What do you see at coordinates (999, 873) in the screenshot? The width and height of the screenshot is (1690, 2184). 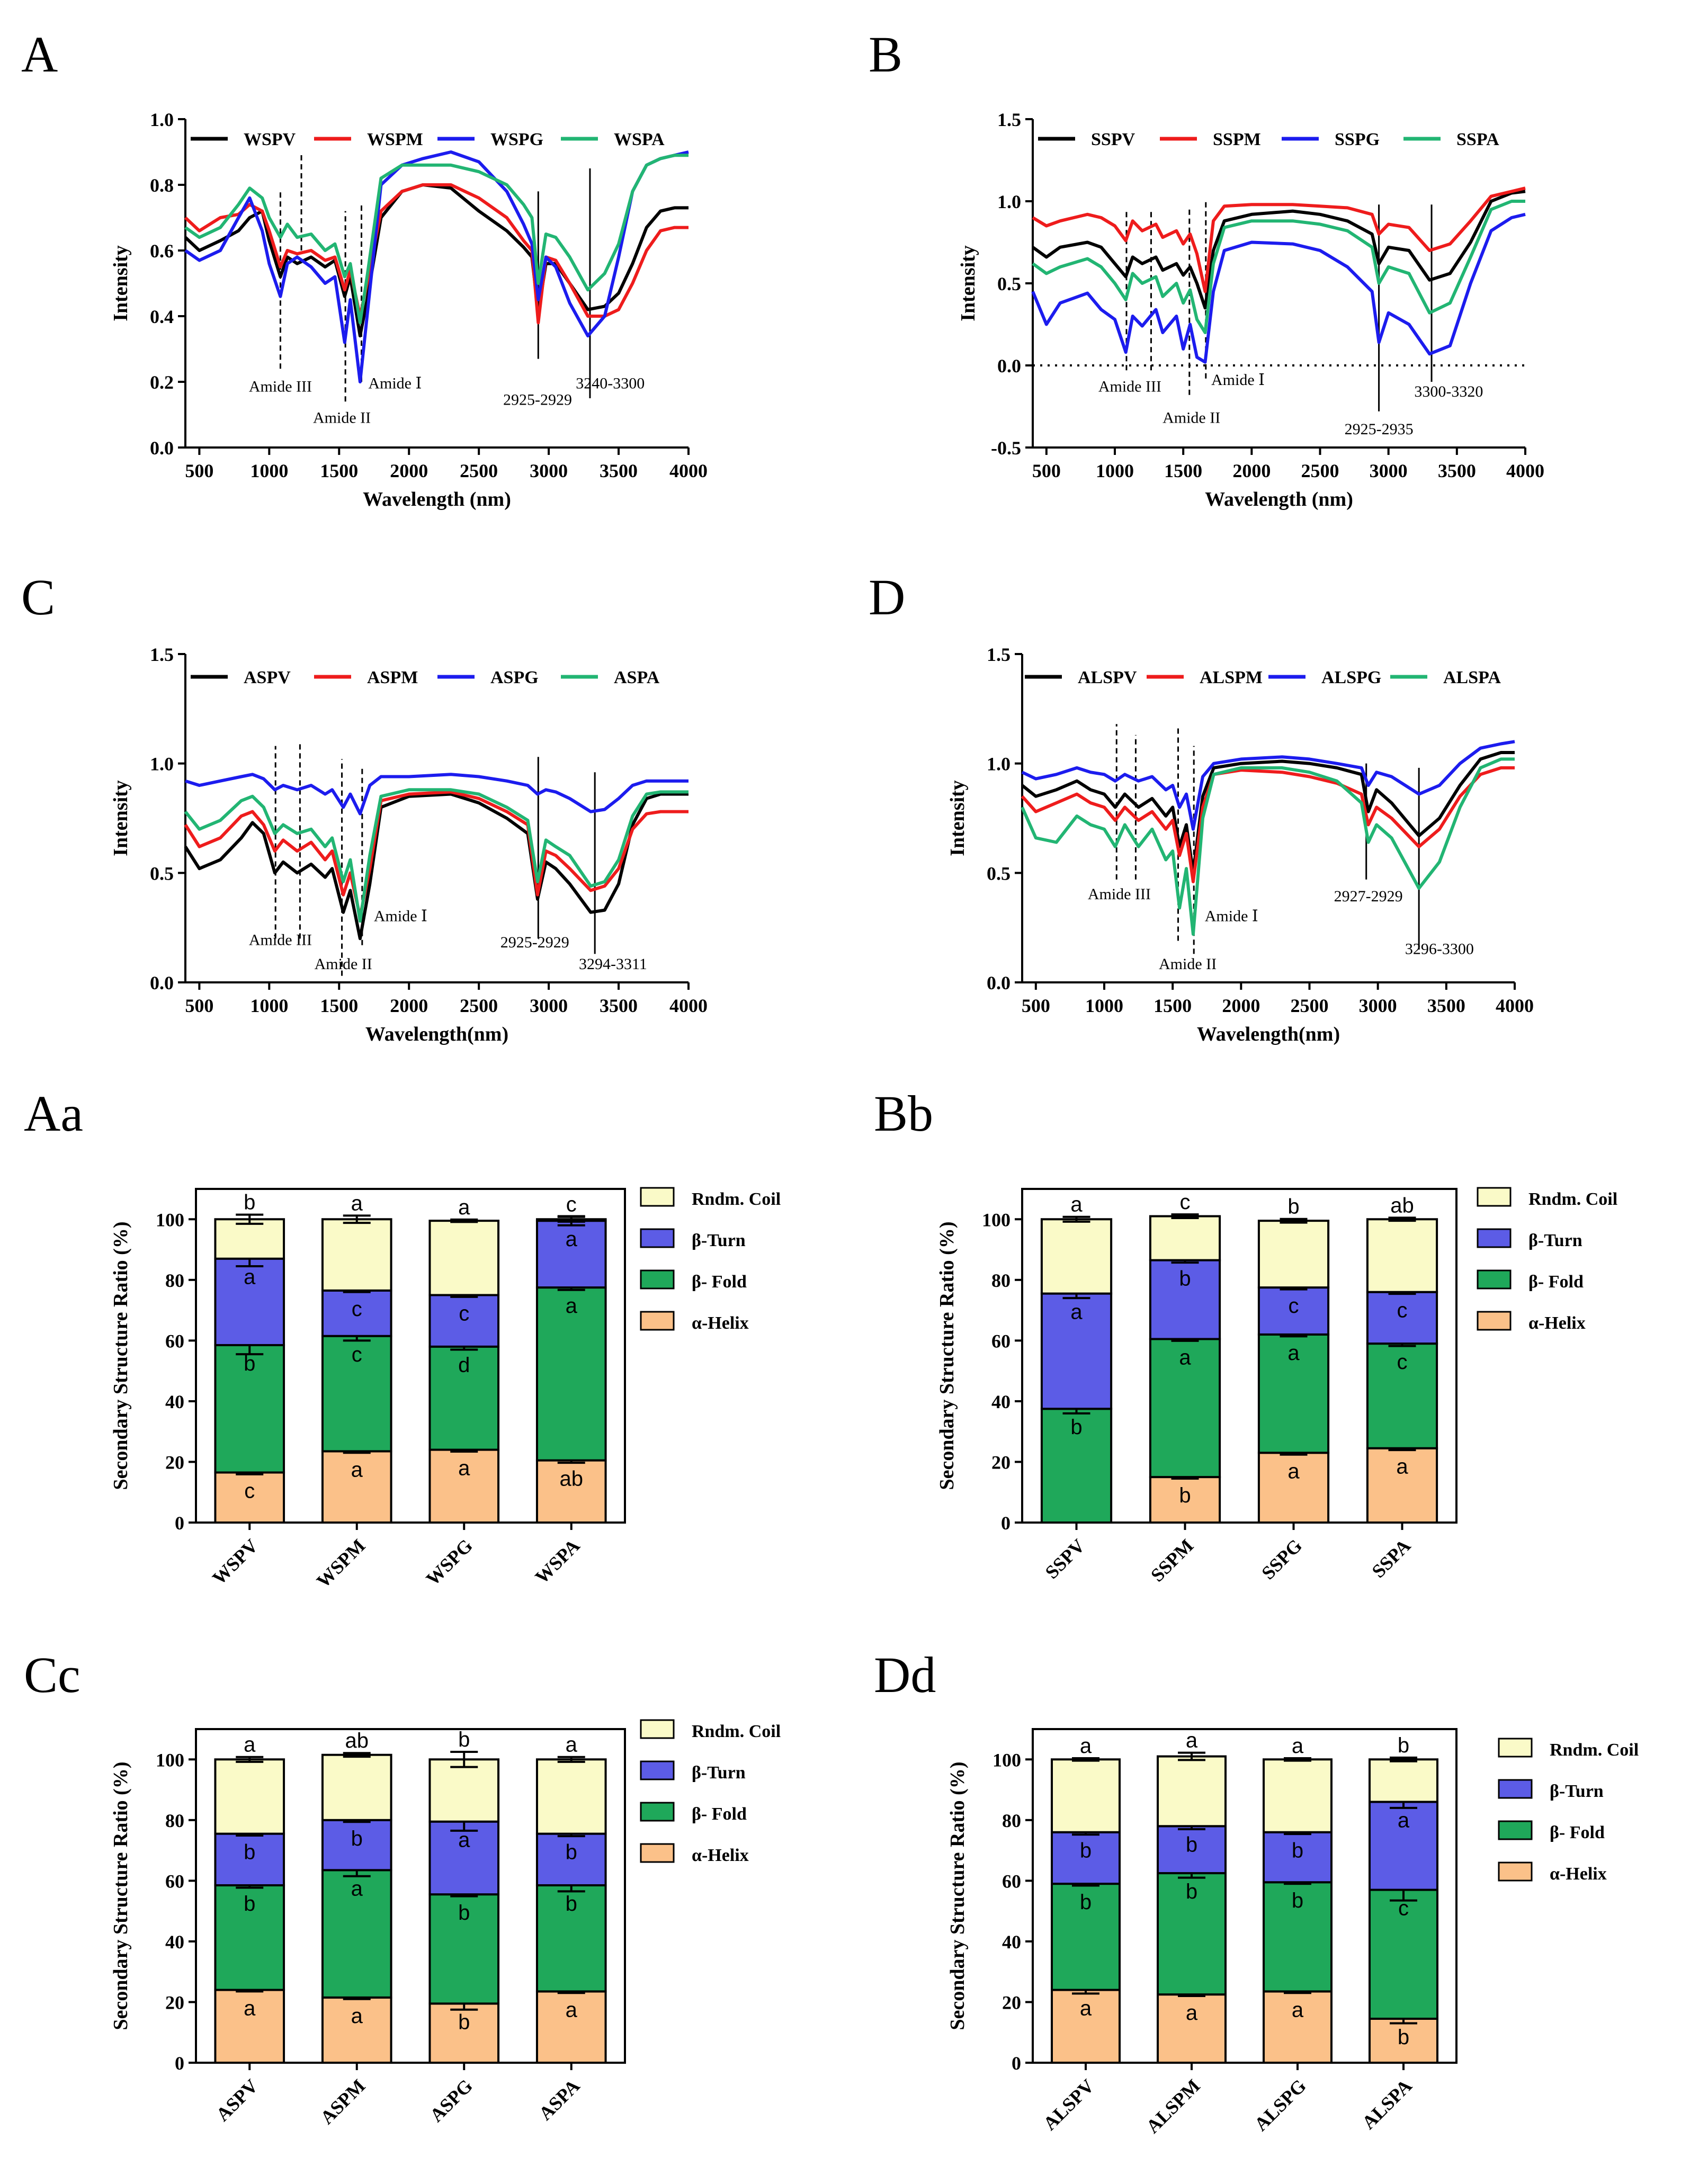 I see `y-tick-label: 0.5` at bounding box center [999, 873].